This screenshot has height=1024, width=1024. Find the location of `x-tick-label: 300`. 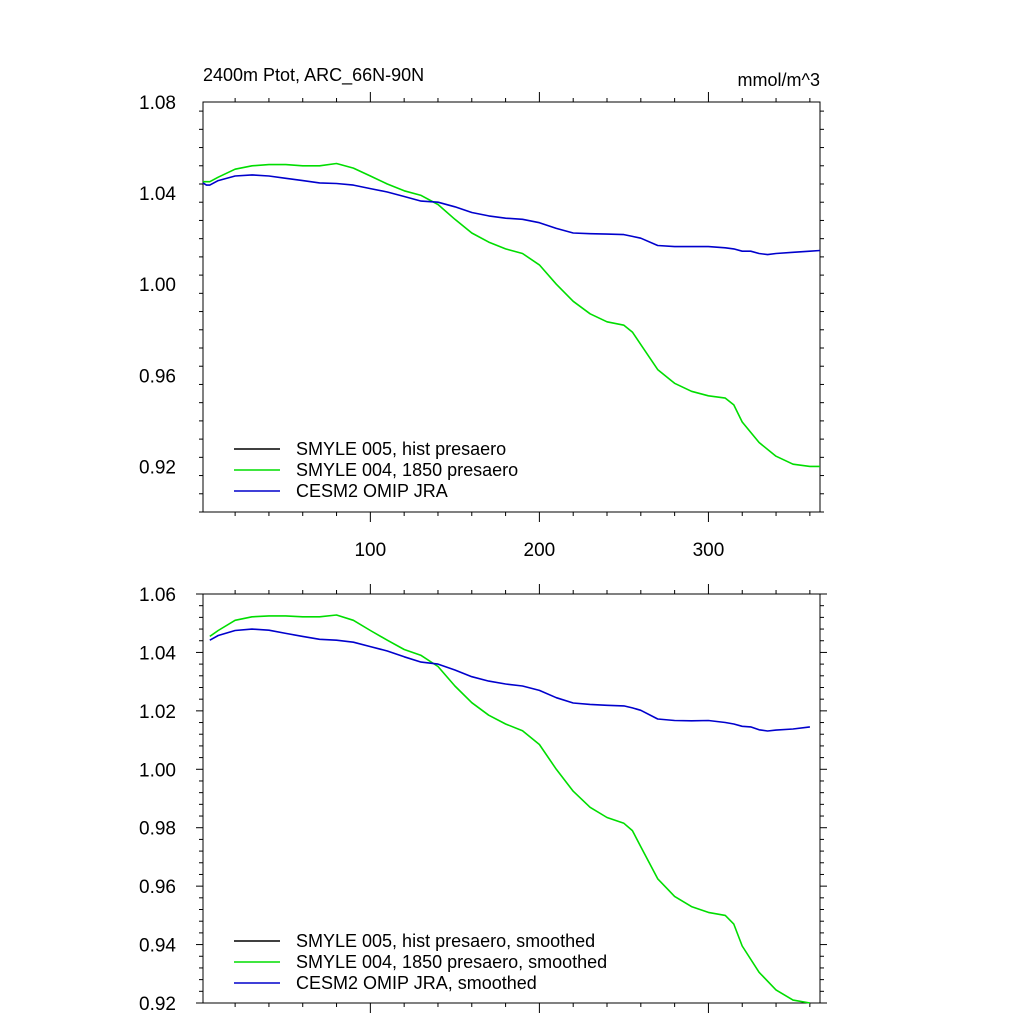

x-tick-label: 300 is located at coordinates (709, 550).